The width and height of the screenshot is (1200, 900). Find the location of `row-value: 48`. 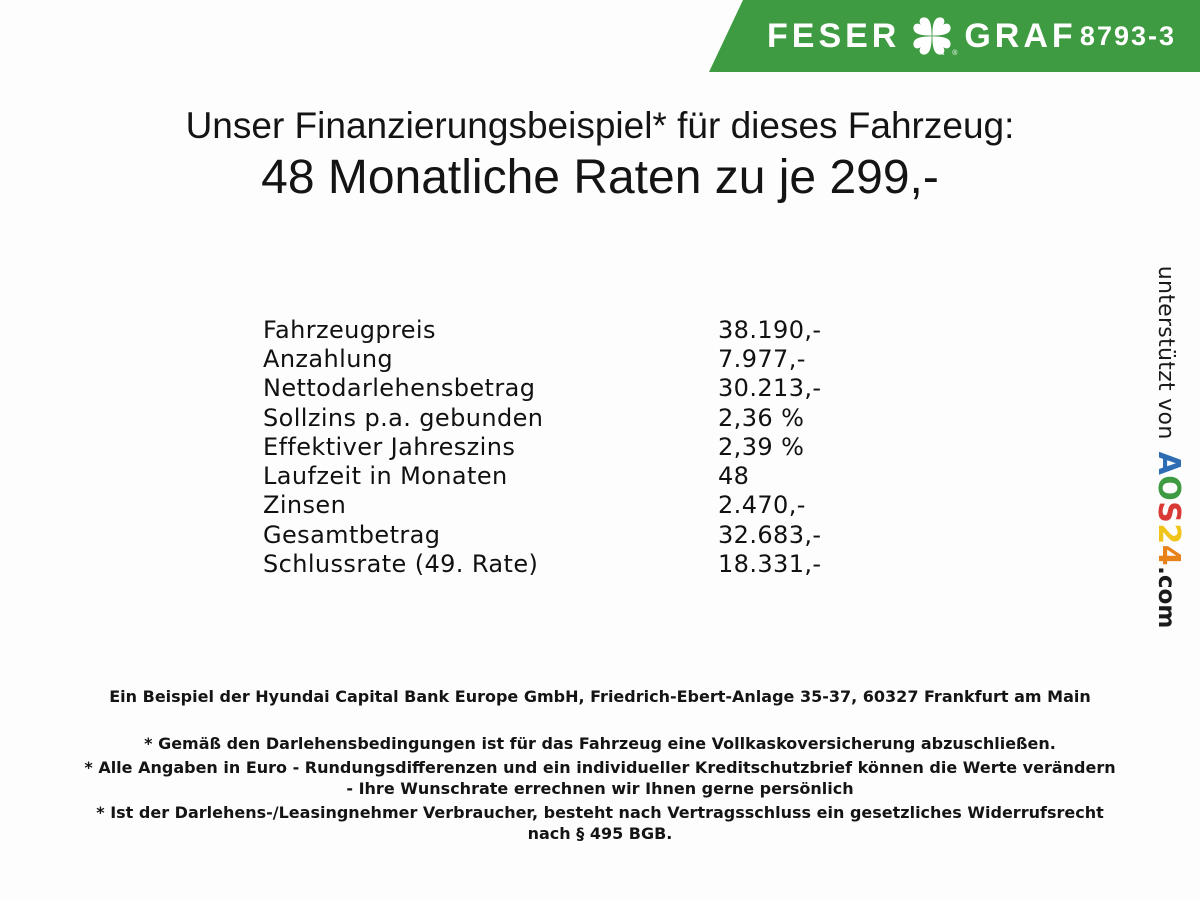

row-value: 48 is located at coordinates (734, 476).